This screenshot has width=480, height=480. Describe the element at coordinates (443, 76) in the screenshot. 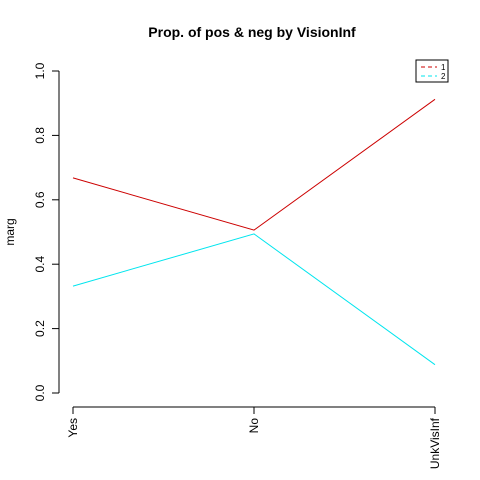

I see `legend-label-2: 2` at that location.